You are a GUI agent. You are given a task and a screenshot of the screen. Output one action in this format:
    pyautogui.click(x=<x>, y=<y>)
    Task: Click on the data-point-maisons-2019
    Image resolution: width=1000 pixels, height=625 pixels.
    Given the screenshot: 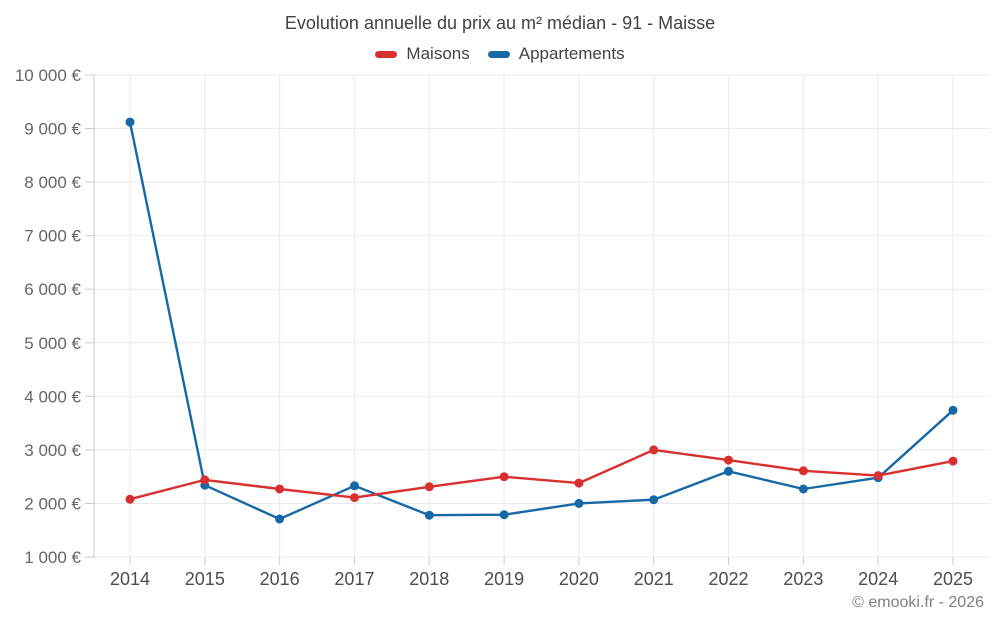 What is the action you would take?
    pyautogui.click(x=504, y=477)
    